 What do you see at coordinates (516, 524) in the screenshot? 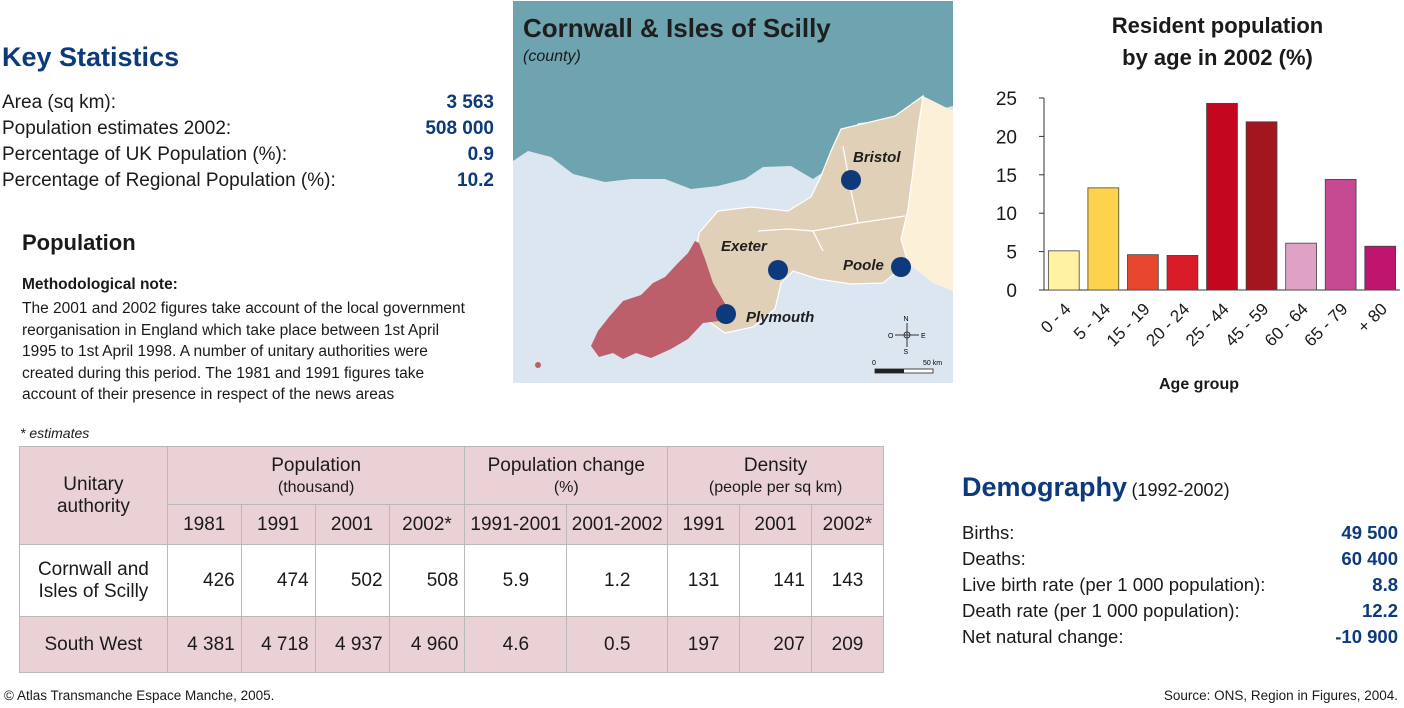
I see `subheader-cell: 1991-2001` at bounding box center [516, 524].